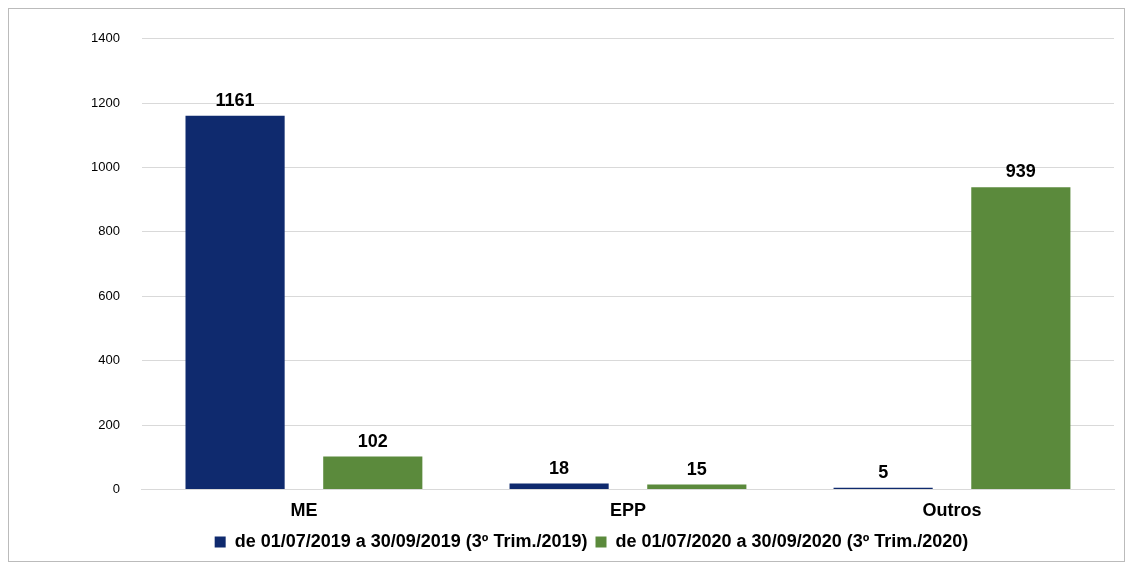 This screenshot has height=564, width=1127. Describe the element at coordinates (372, 440) in the screenshot. I see `data-label: 102` at that location.